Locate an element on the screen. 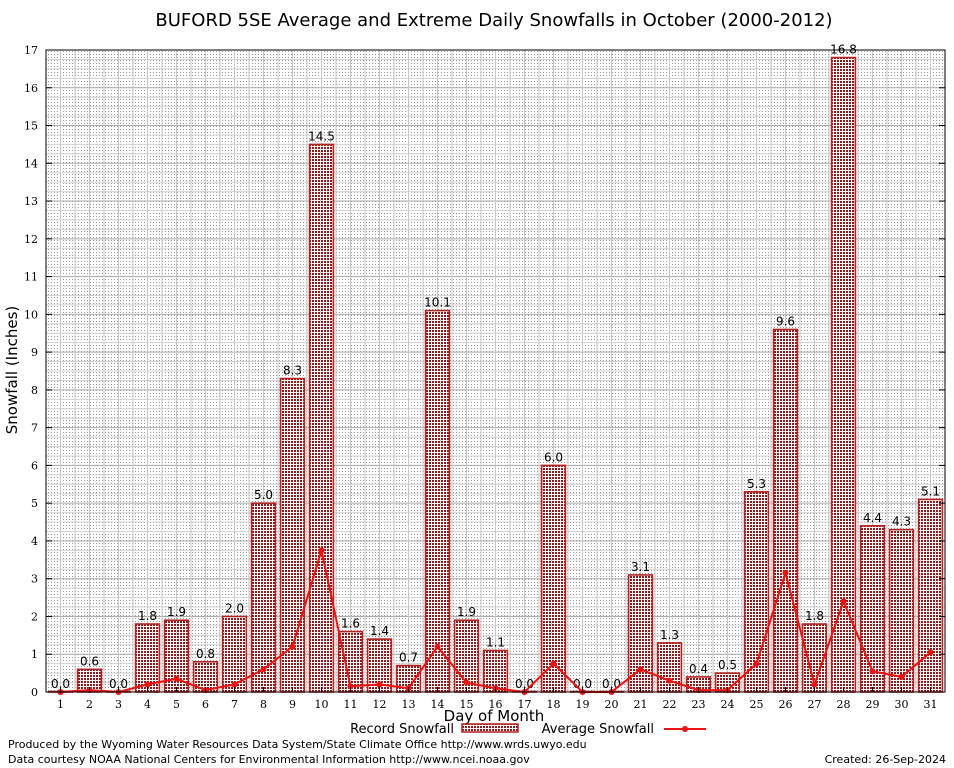  x-tick-label: 1 is located at coordinates (60, 704).